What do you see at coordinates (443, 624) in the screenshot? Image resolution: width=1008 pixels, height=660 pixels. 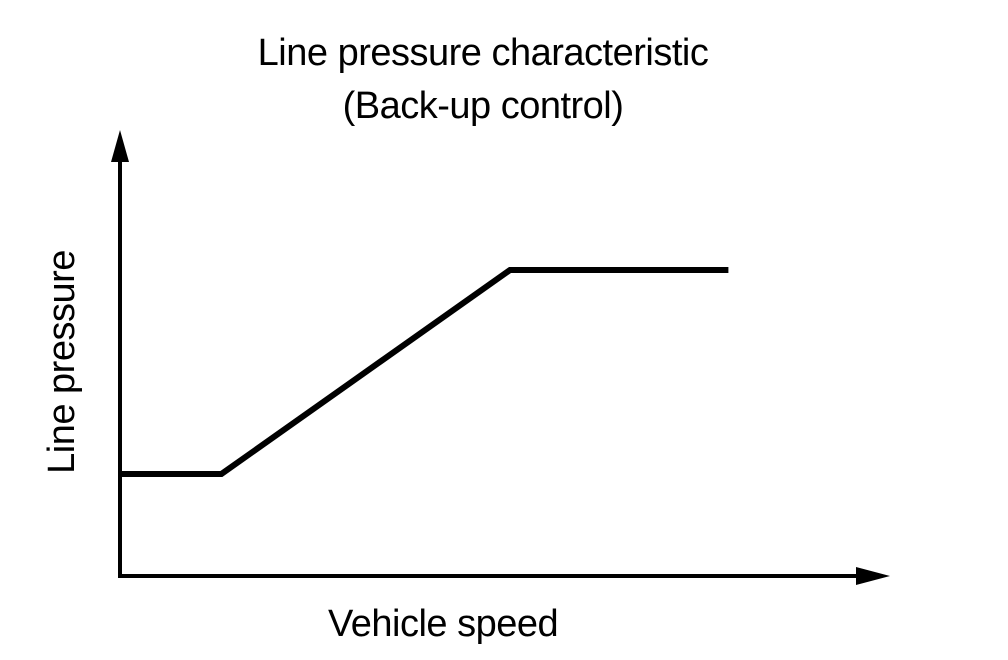 I see `x-axis-label: Vehicle speed` at bounding box center [443, 624].